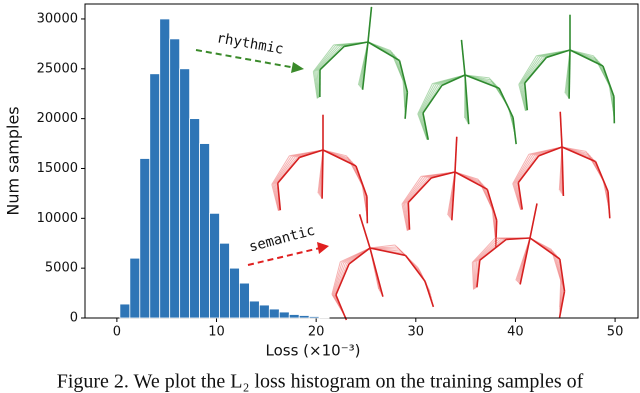 Image resolution: width=640 pixels, height=393 pixels. I want to click on y-tick-label: 30000, so click(57, 18).